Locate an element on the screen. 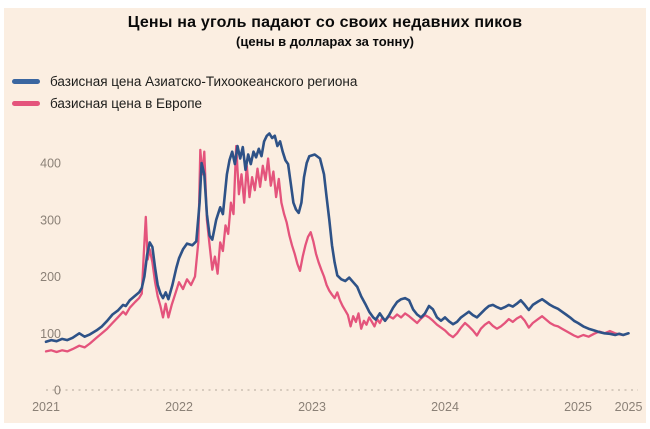 Image resolution: width=650 pixels, height=429 pixels. y-axis-tick-label: 400 is located at coordinates (50, 164).